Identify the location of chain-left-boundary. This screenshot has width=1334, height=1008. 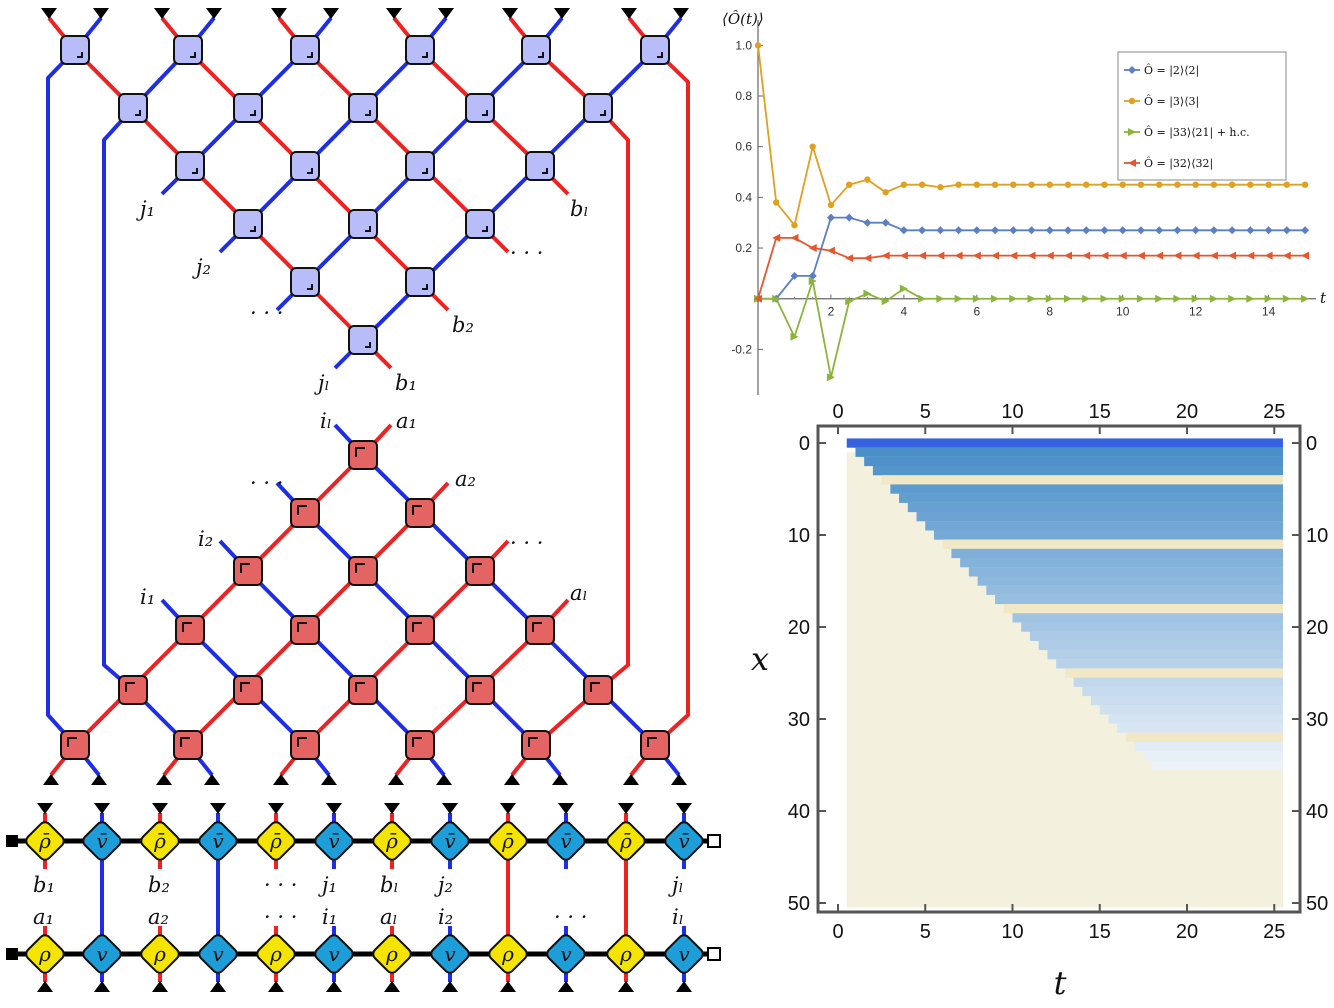
(12, 954).